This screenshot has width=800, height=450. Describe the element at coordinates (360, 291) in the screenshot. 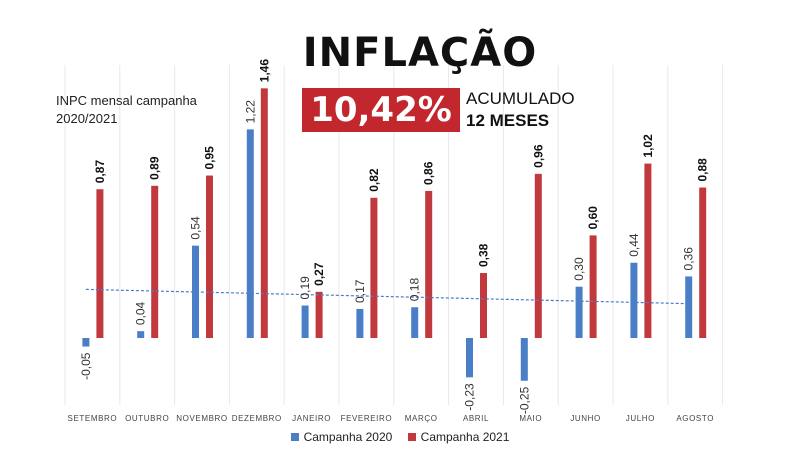

I see `data-label-2020: 0,17` at that location.